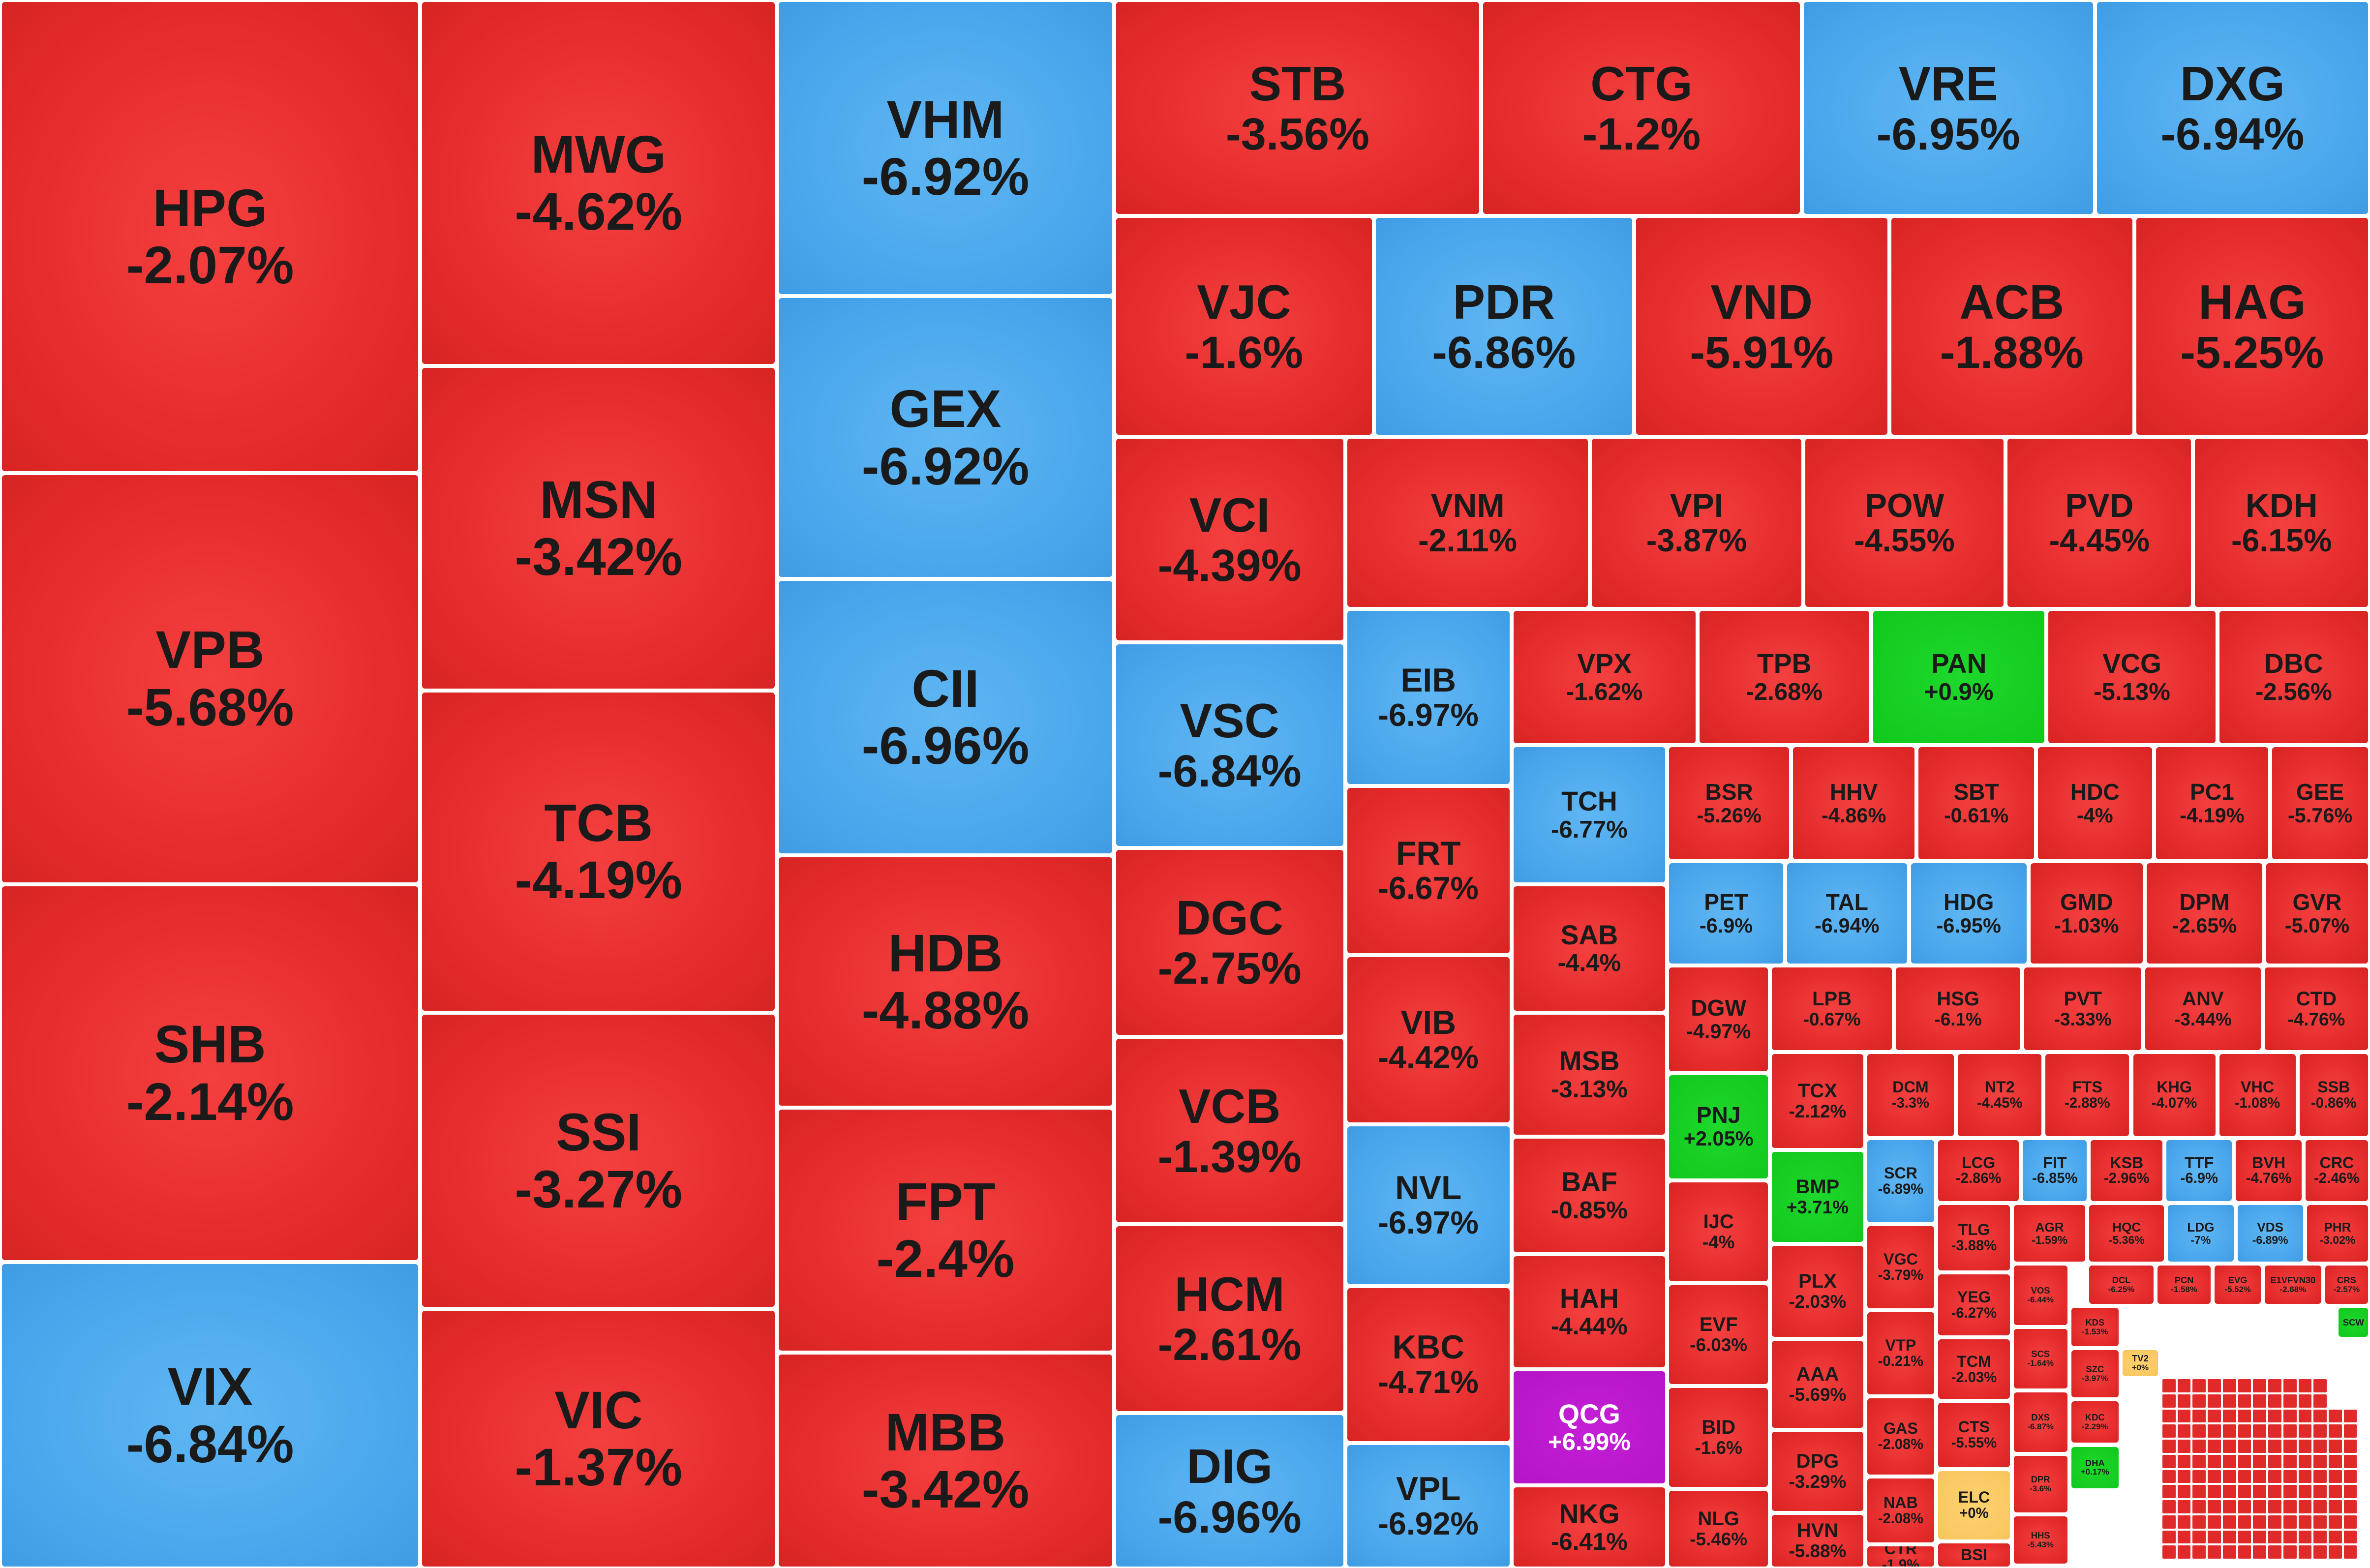 This screenshot has width=2370, height=1568. I want to click on tile-stb: STB -3.56%, so click(1298, 108).